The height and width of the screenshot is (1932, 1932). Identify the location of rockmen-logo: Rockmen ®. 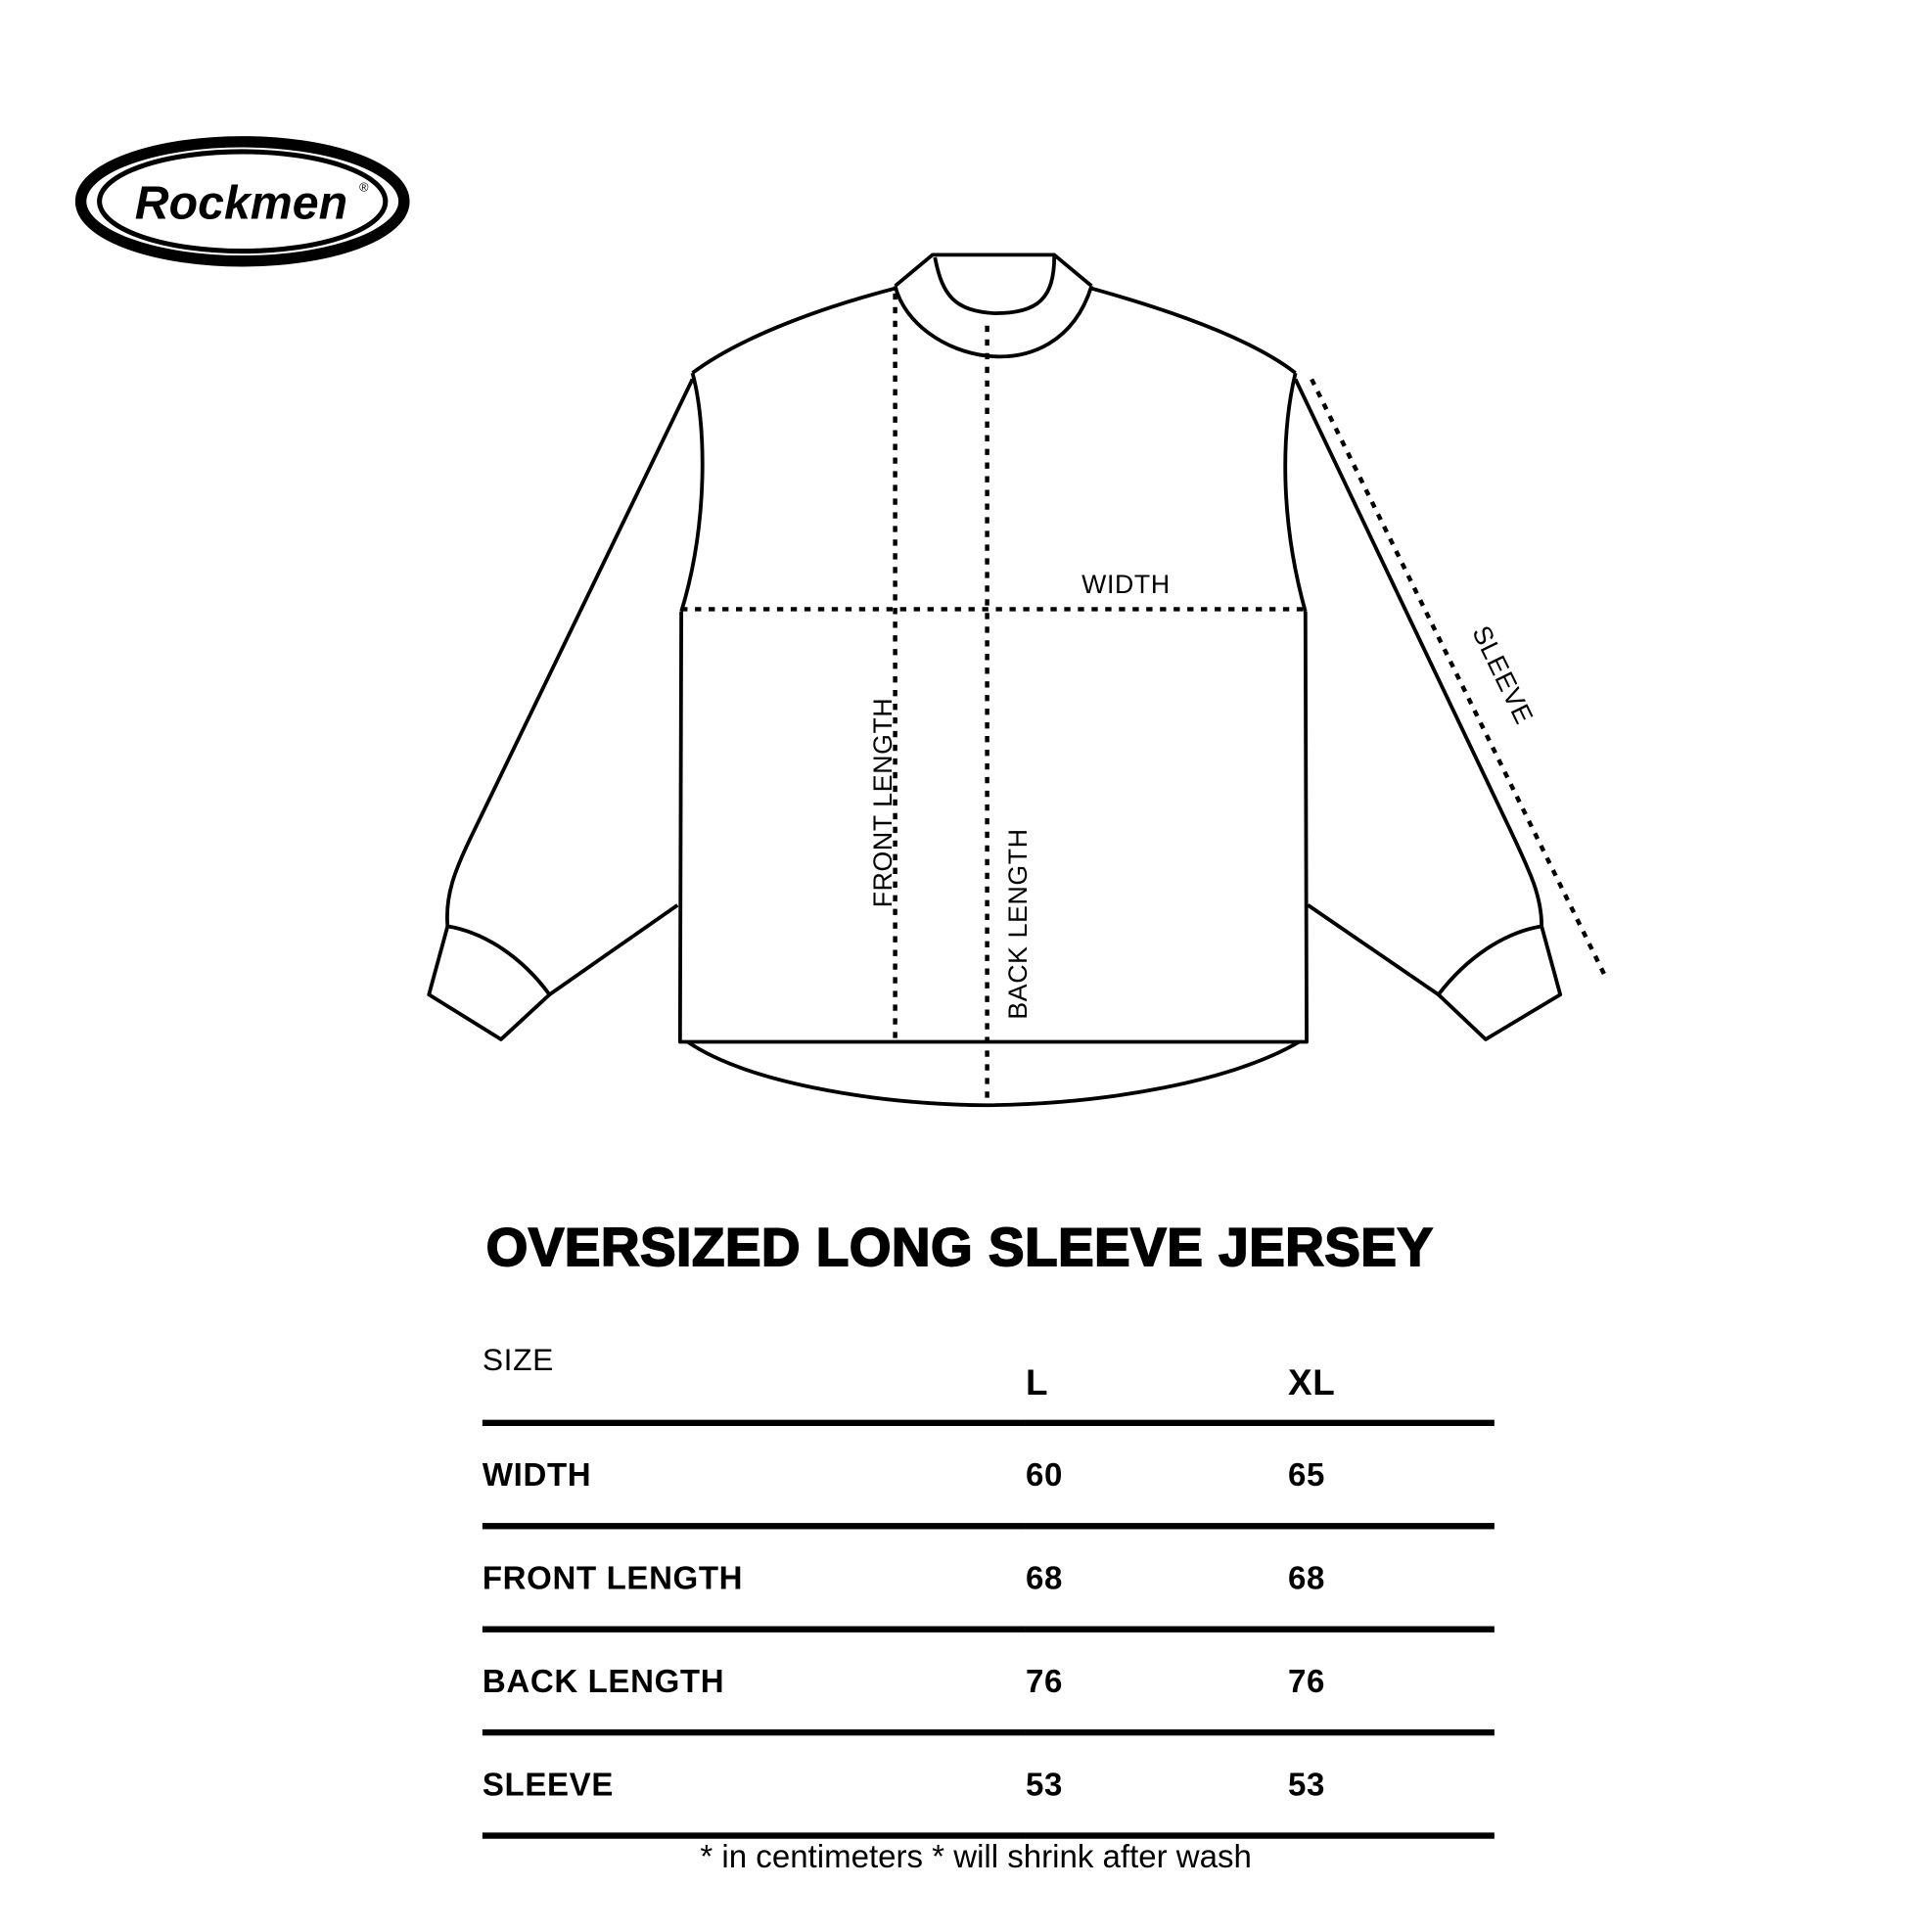
(242, 202).